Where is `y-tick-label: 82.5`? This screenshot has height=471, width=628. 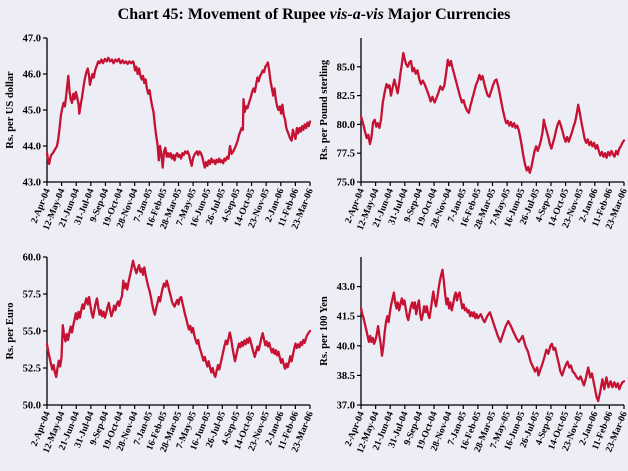 y-tick-label: 82.5 is located at coordinates (346, 96).